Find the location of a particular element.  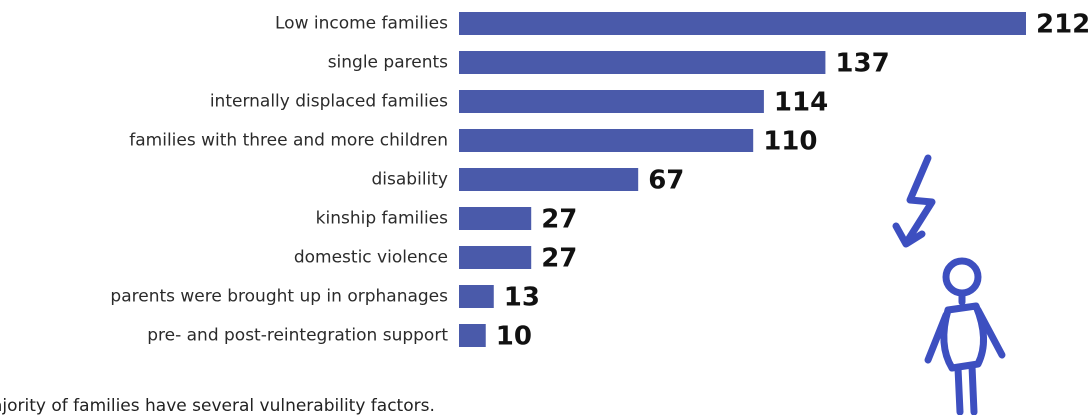

category-label: families with three and more children is located at coordinates (288, 141).